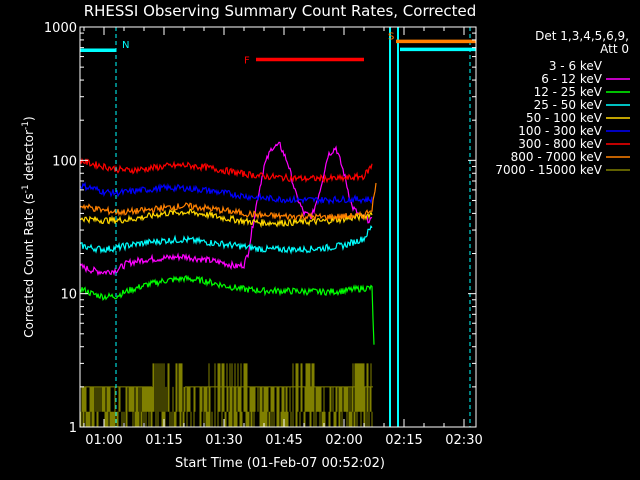  Describe the element at coordinates (73, 428) in the screenshot. I see `y-tick-label-0: 1` at that location.